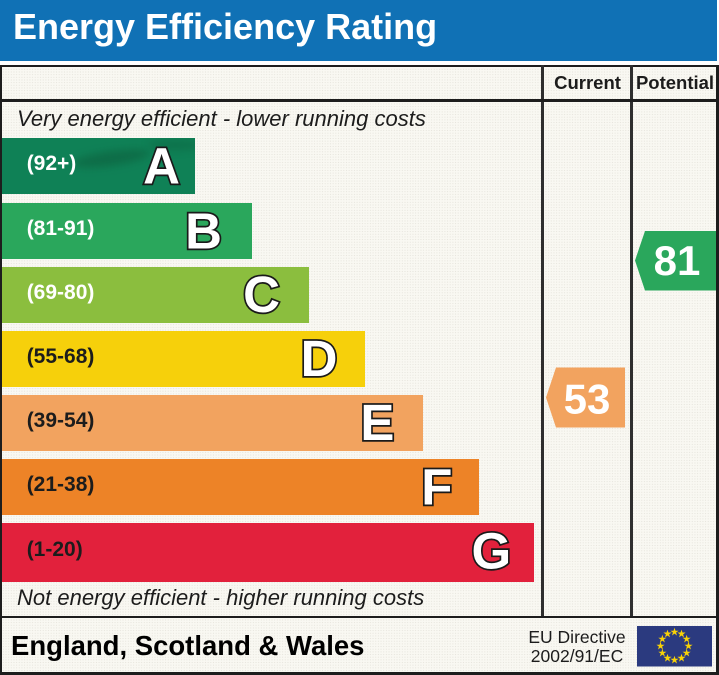 This screenshot has width=719, height=675. I want to click on svg-text: 53, so click(587, 399).